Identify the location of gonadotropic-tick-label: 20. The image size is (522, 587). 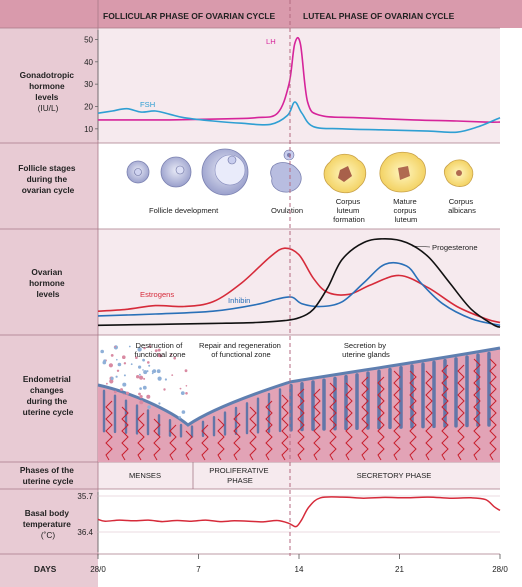
(88, 106).